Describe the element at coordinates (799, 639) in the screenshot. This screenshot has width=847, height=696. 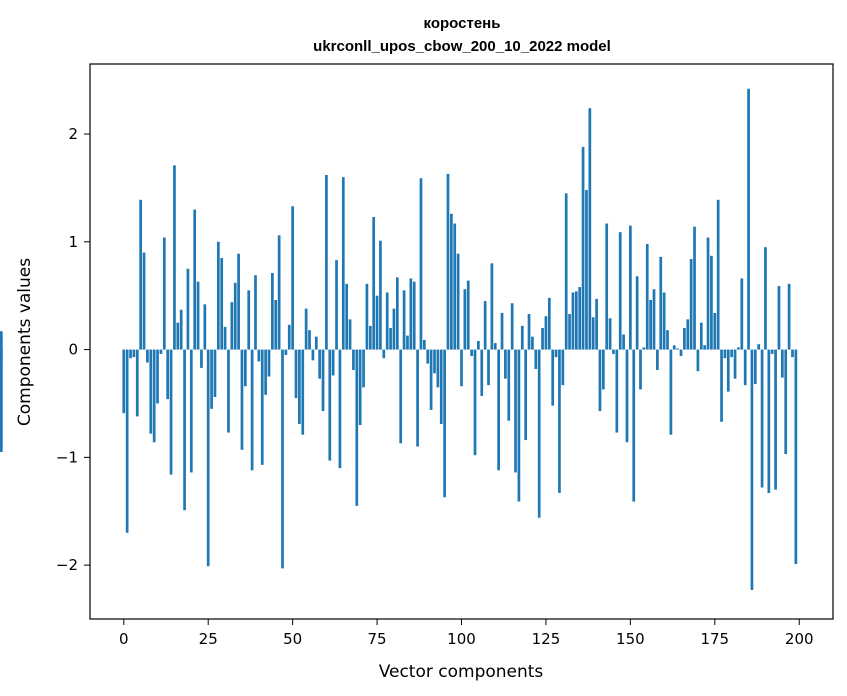
I see `x-tick-label: 200` at that location.